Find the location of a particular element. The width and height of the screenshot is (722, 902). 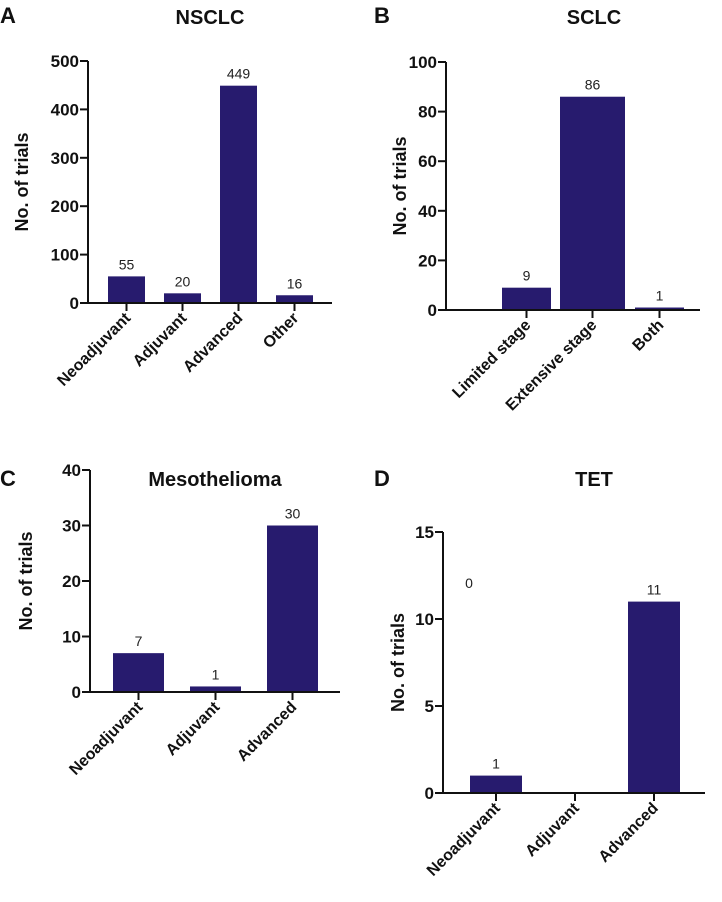

data-label: 20 is located at coordinates (183, 281).